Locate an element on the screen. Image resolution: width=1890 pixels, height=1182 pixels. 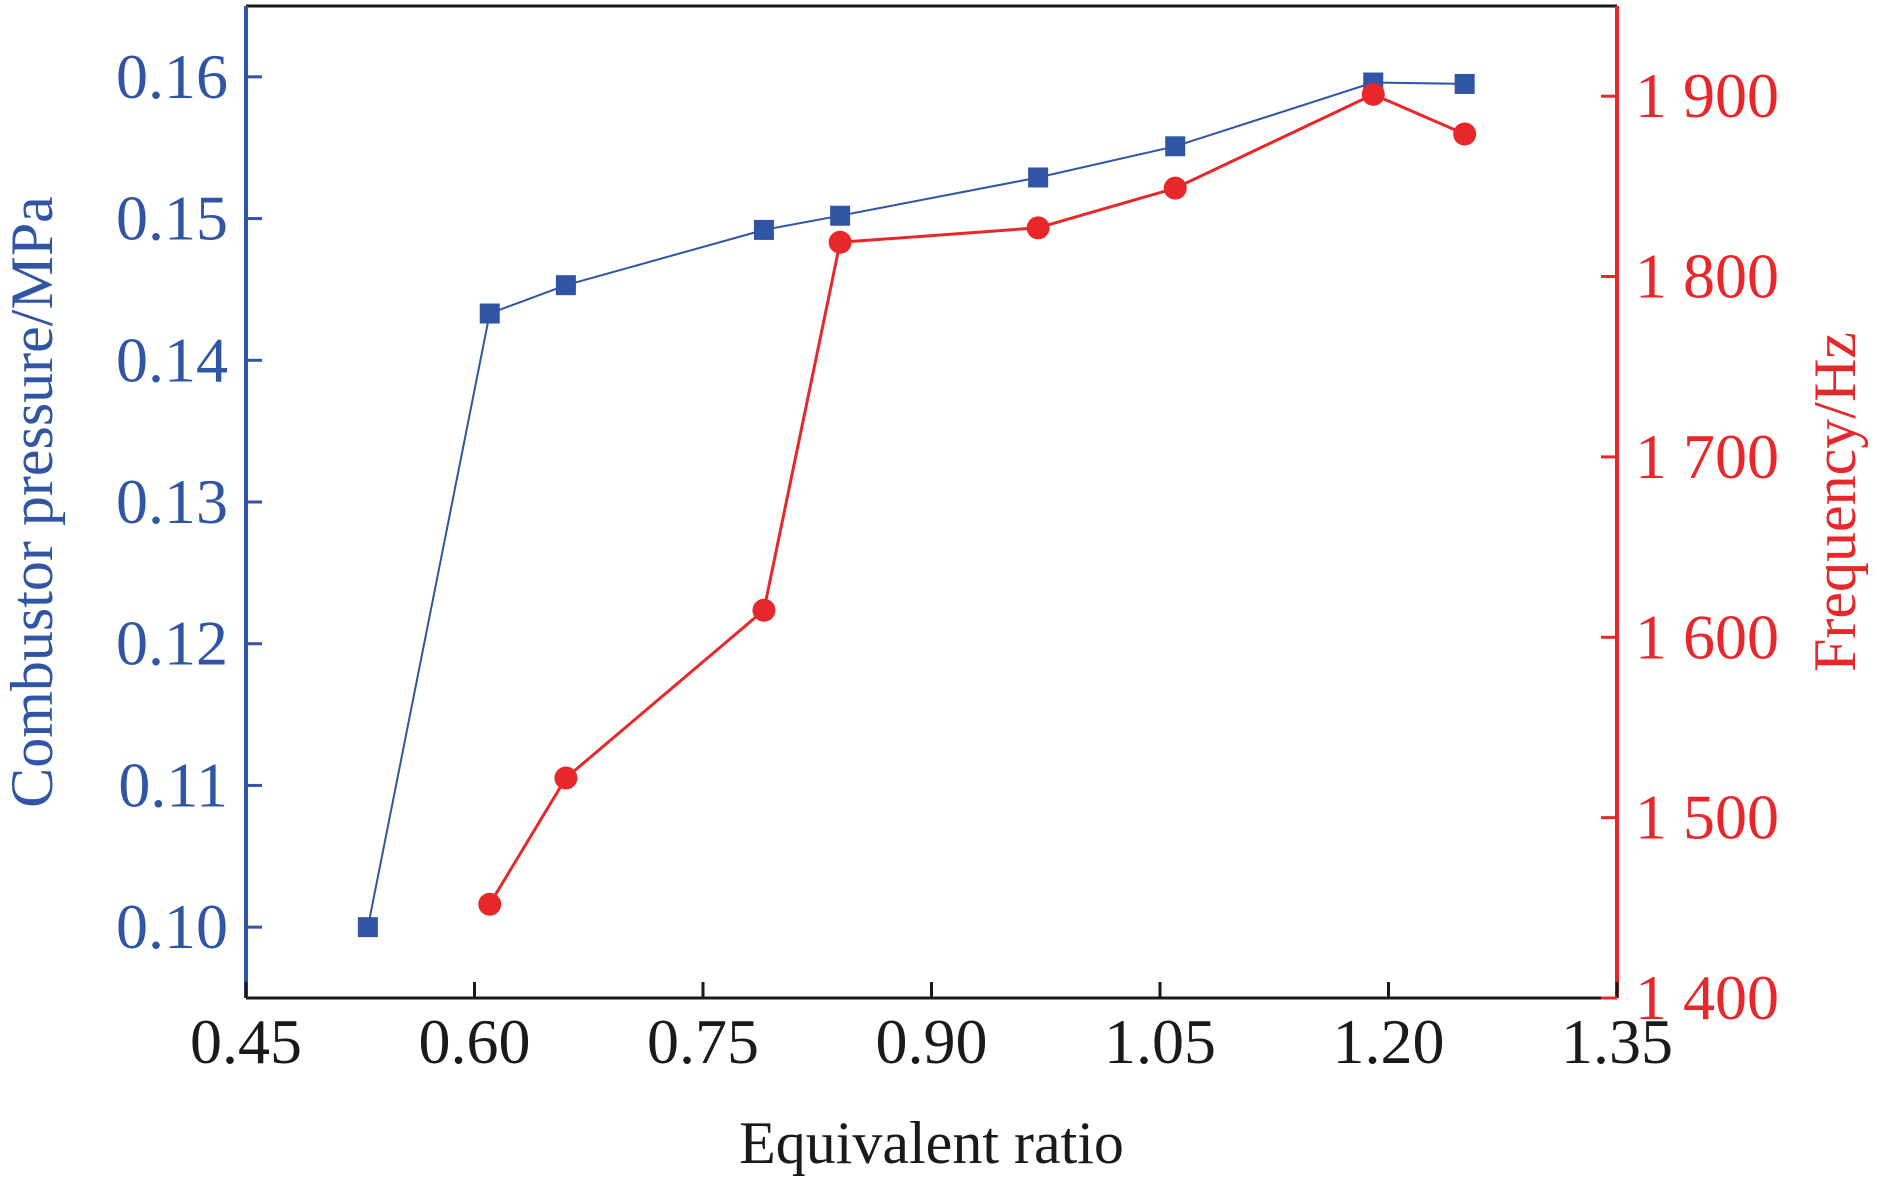
x-axis-title: Equivalent ratio is located at coordinates (931, 1143).